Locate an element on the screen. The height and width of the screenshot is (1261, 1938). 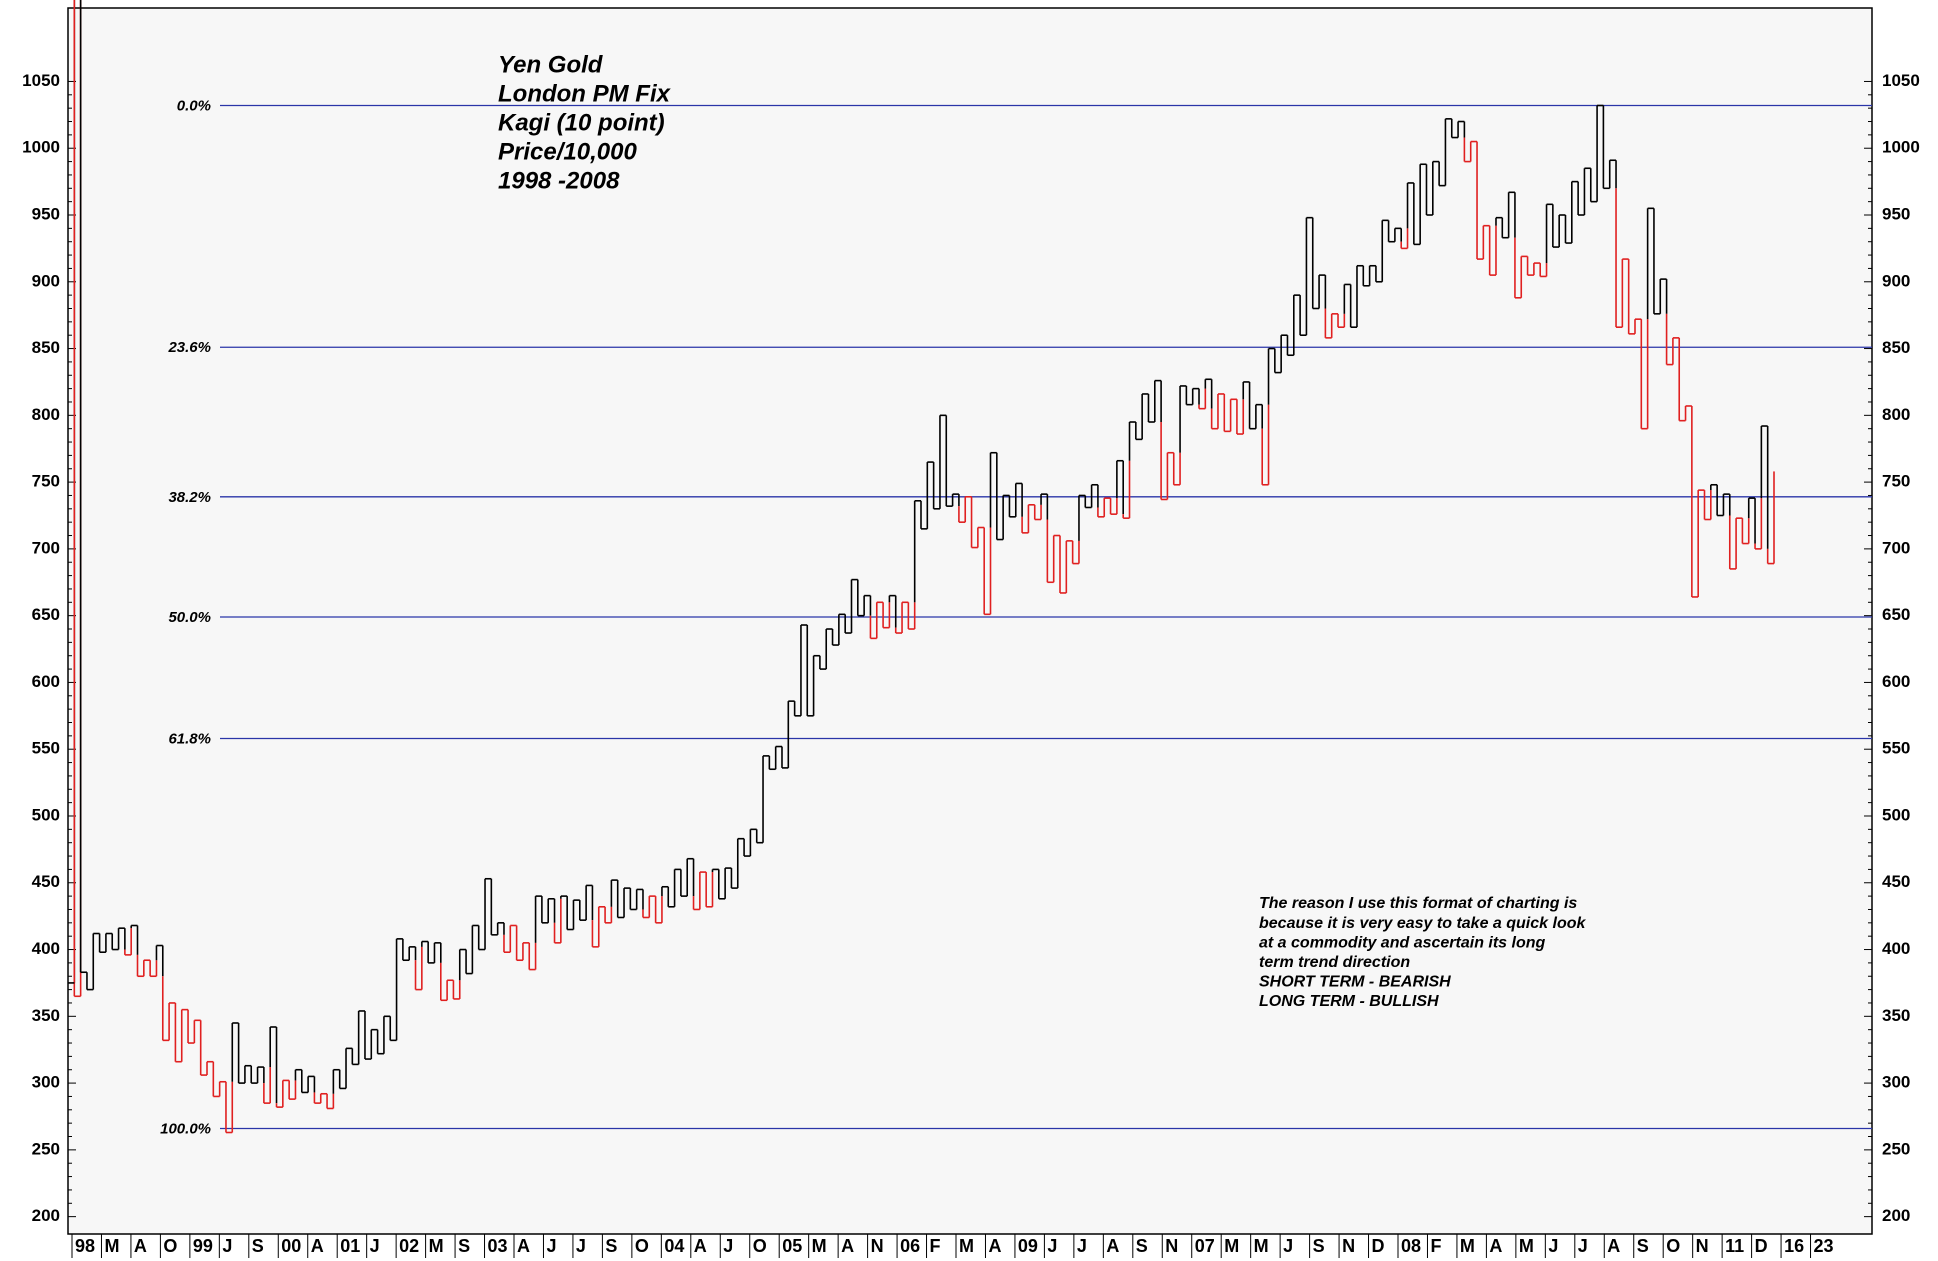
x-tick-label: 05 is located at coordinates (792, 1246).